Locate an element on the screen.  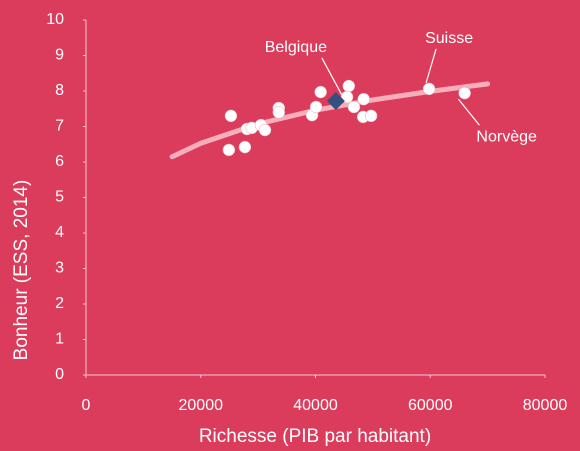
x-tick-label: 80000 is located at coordinates (545, 405).